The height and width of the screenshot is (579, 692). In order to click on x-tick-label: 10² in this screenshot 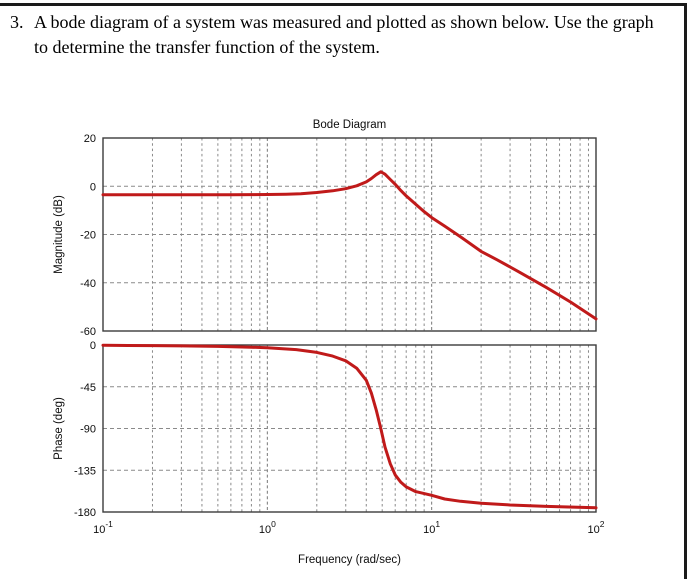, I will do `click(596, 527)`.